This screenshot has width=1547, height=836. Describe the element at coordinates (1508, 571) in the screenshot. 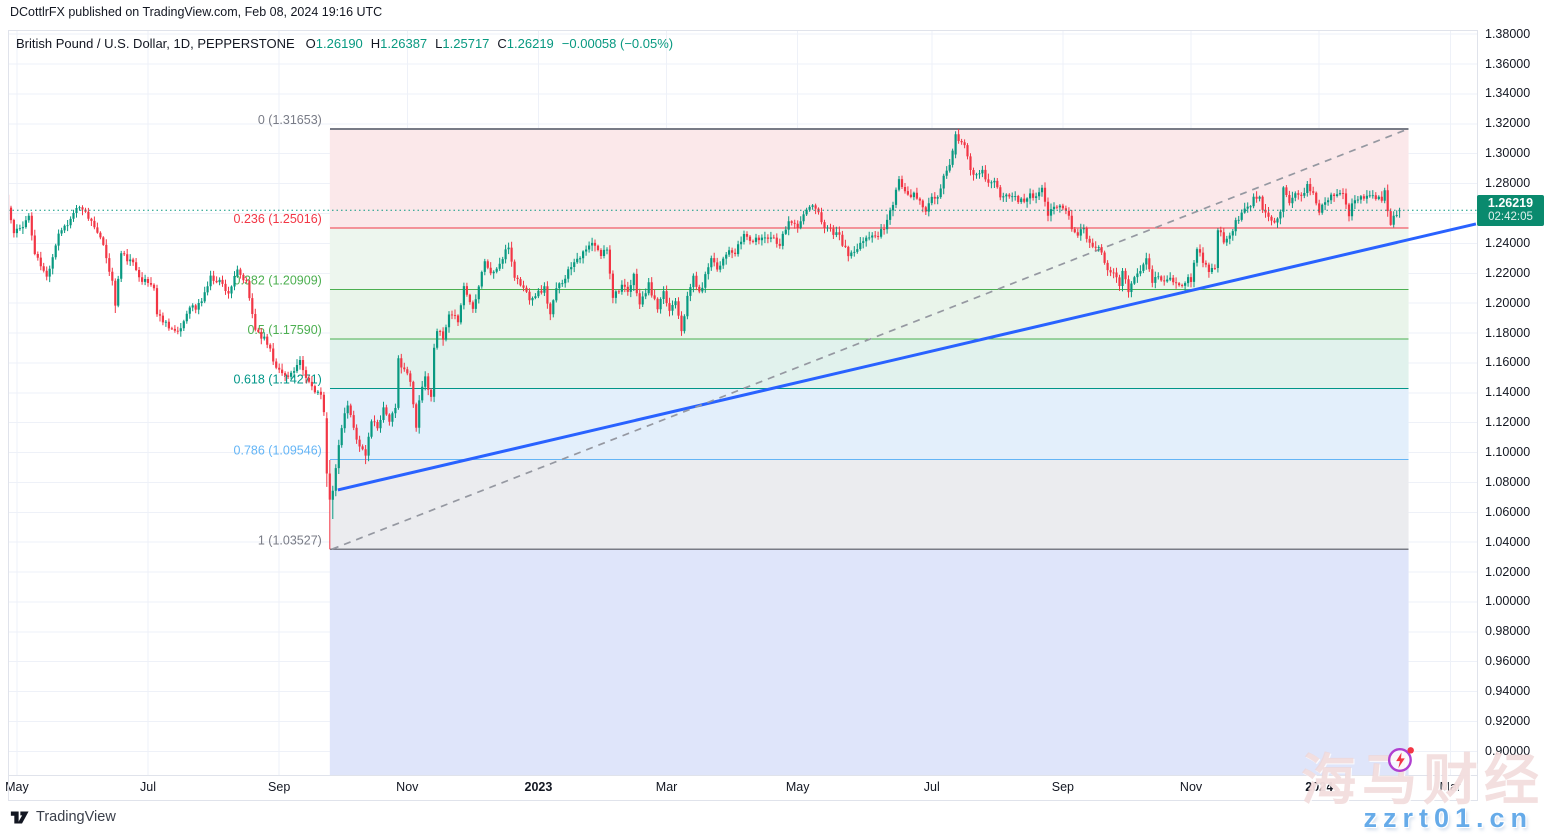

I see `price-axis-label: 1.02000` at that location.